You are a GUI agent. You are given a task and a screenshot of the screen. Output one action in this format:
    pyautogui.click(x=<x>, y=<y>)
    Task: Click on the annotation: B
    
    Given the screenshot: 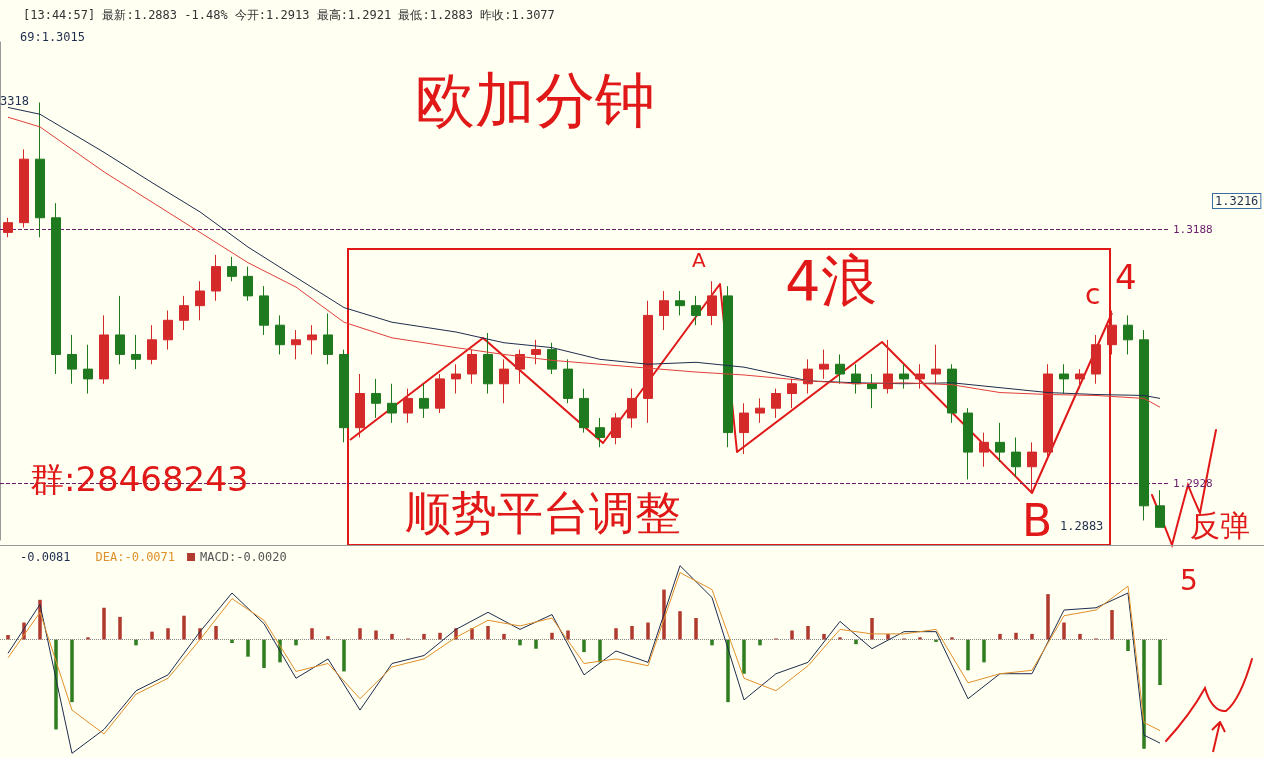 What is the action you would take?
    pyautogui.click(x=1037, y=520)
    